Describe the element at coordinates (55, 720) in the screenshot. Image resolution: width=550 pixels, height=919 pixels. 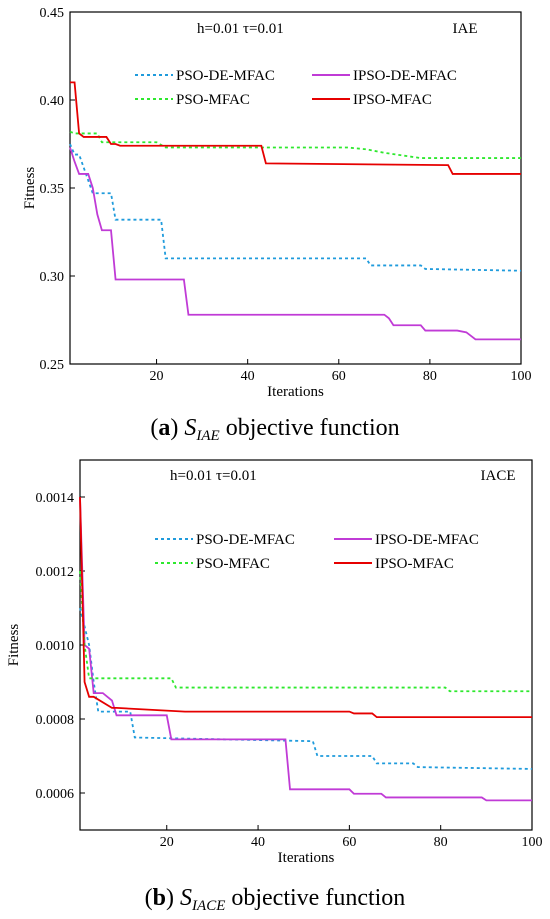
I see `y-tick-label: 0.0008` at that location.